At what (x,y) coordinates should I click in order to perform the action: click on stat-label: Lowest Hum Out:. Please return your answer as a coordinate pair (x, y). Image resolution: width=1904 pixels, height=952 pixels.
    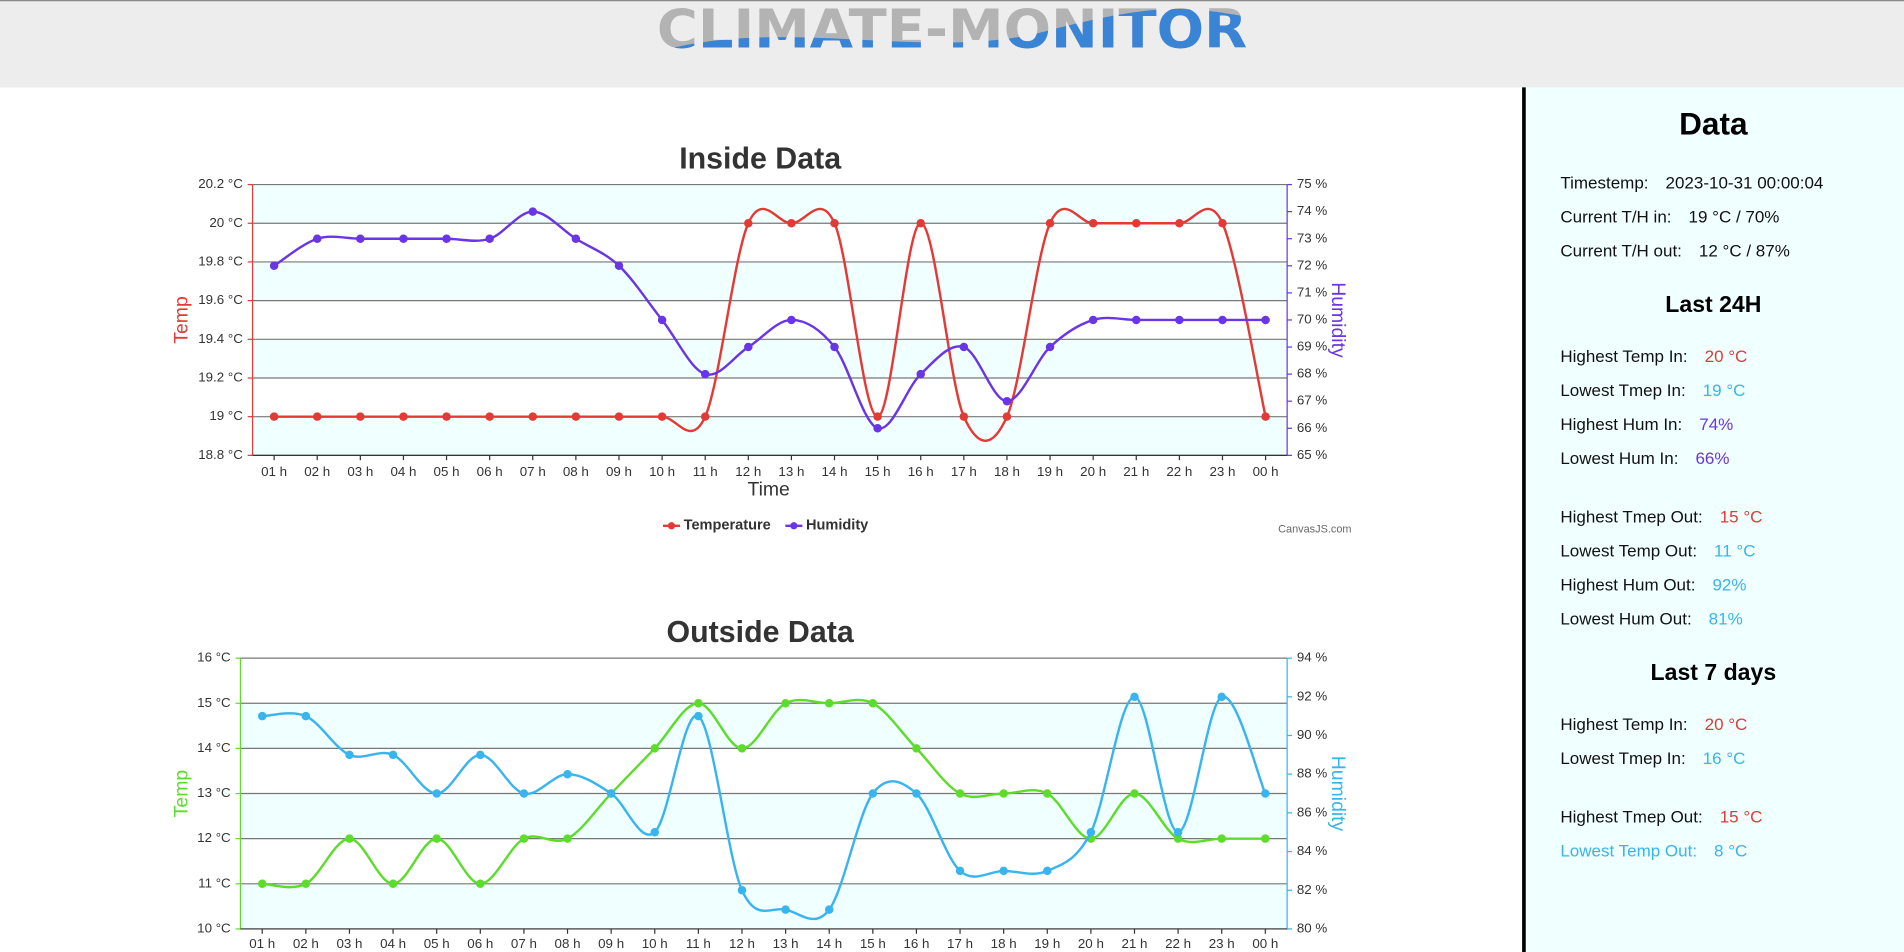
    Looking at the image, I should click on (1625, 619).